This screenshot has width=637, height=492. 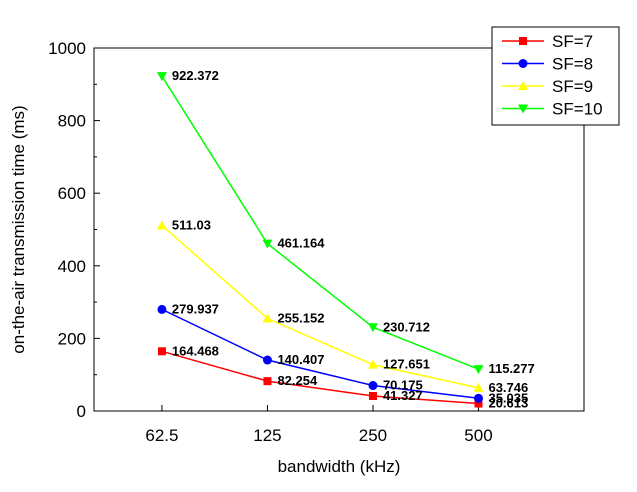 I want to click on y-tick-label: 400, so click(x=72, y=266).